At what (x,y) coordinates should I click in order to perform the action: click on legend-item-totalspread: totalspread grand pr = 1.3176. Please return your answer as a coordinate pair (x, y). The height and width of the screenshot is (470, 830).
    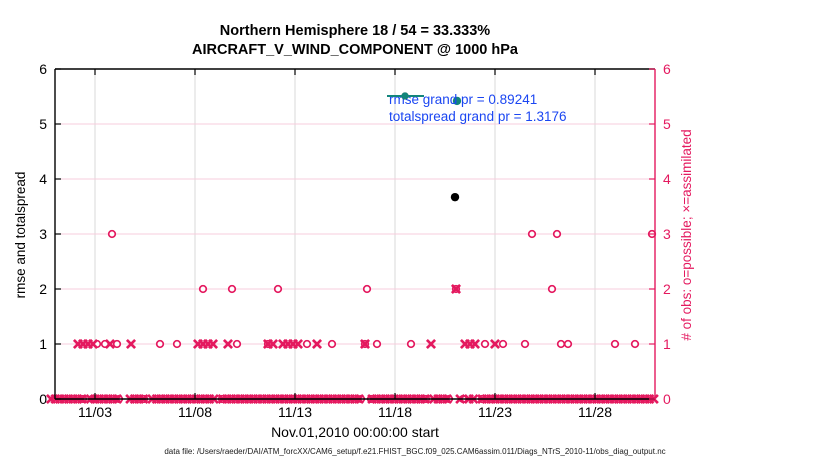
    Looking at the image, I should click on (476, 108).